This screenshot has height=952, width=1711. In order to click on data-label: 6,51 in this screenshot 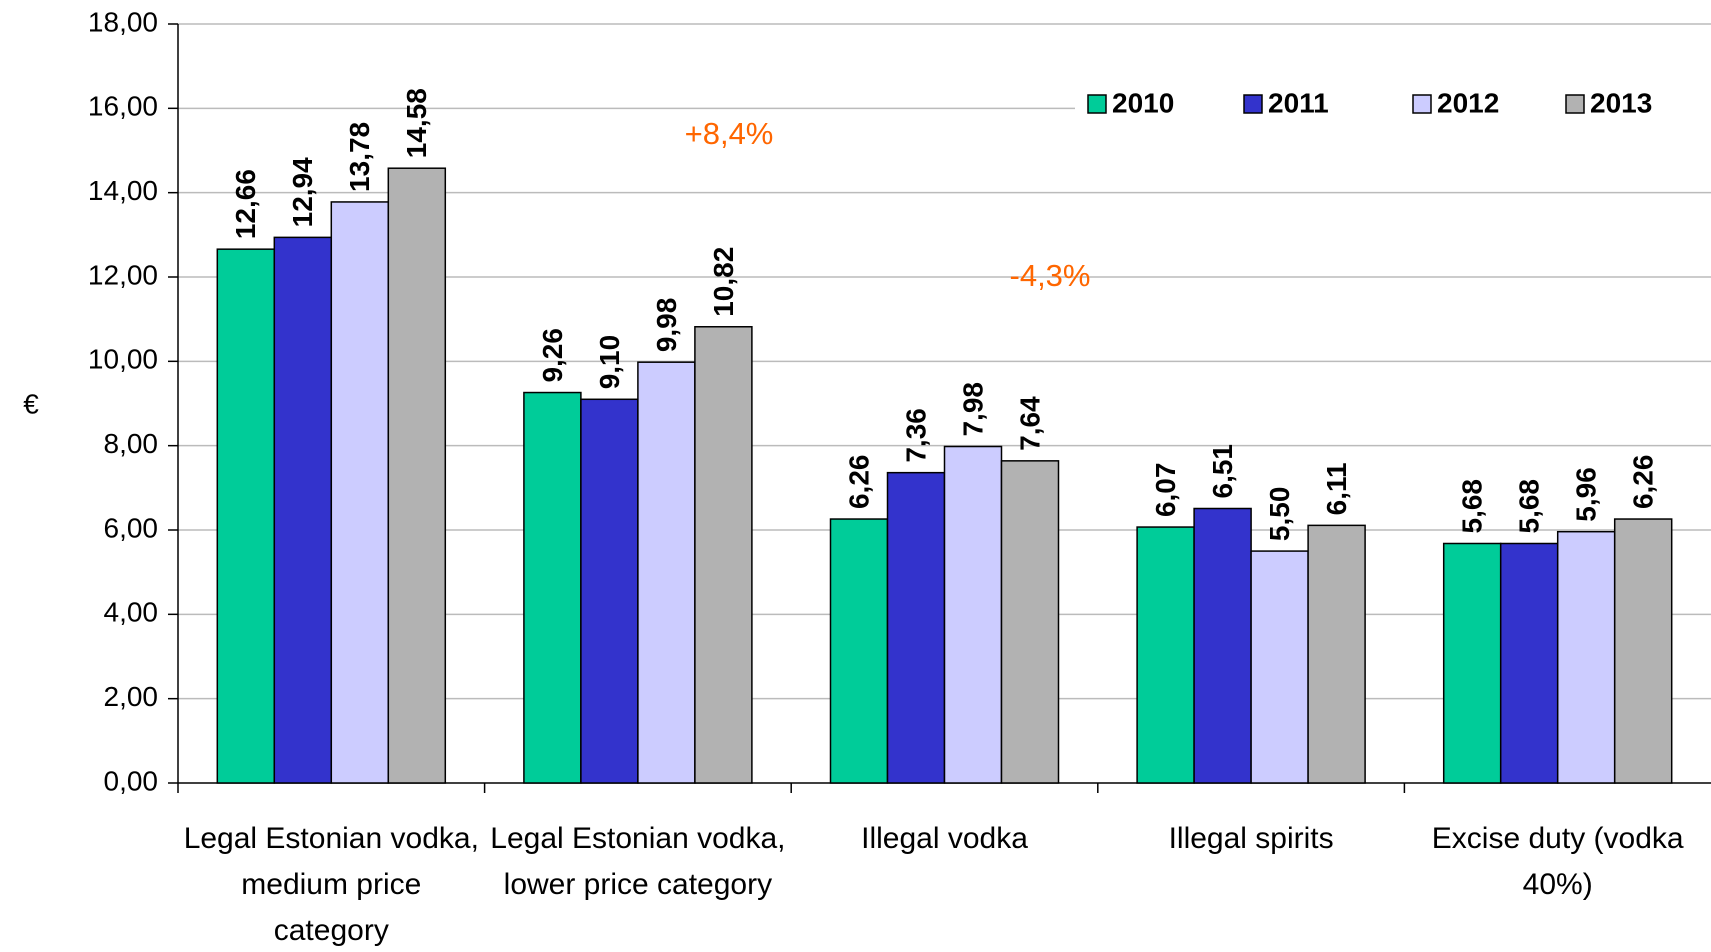, I will do `click(1222, 471)`.